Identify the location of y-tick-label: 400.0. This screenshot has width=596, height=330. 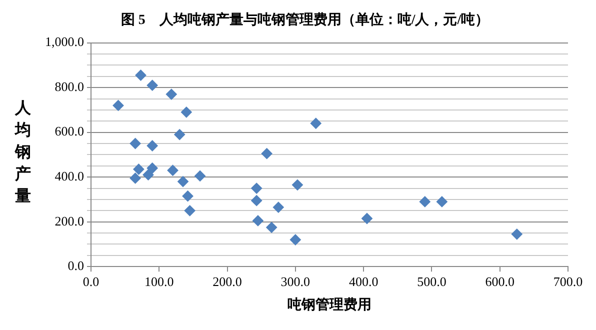
(69, 176).